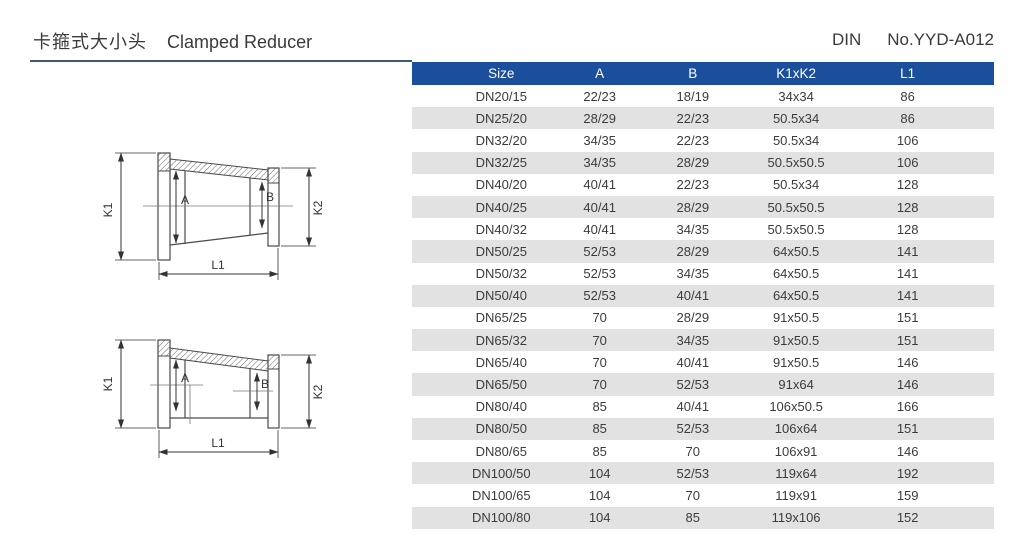 The width and height of the screenshot is (1024, 556). Describe the element at coordinates (796, 429) in the screenshot. I see `table-cell: 106x64` at that location.